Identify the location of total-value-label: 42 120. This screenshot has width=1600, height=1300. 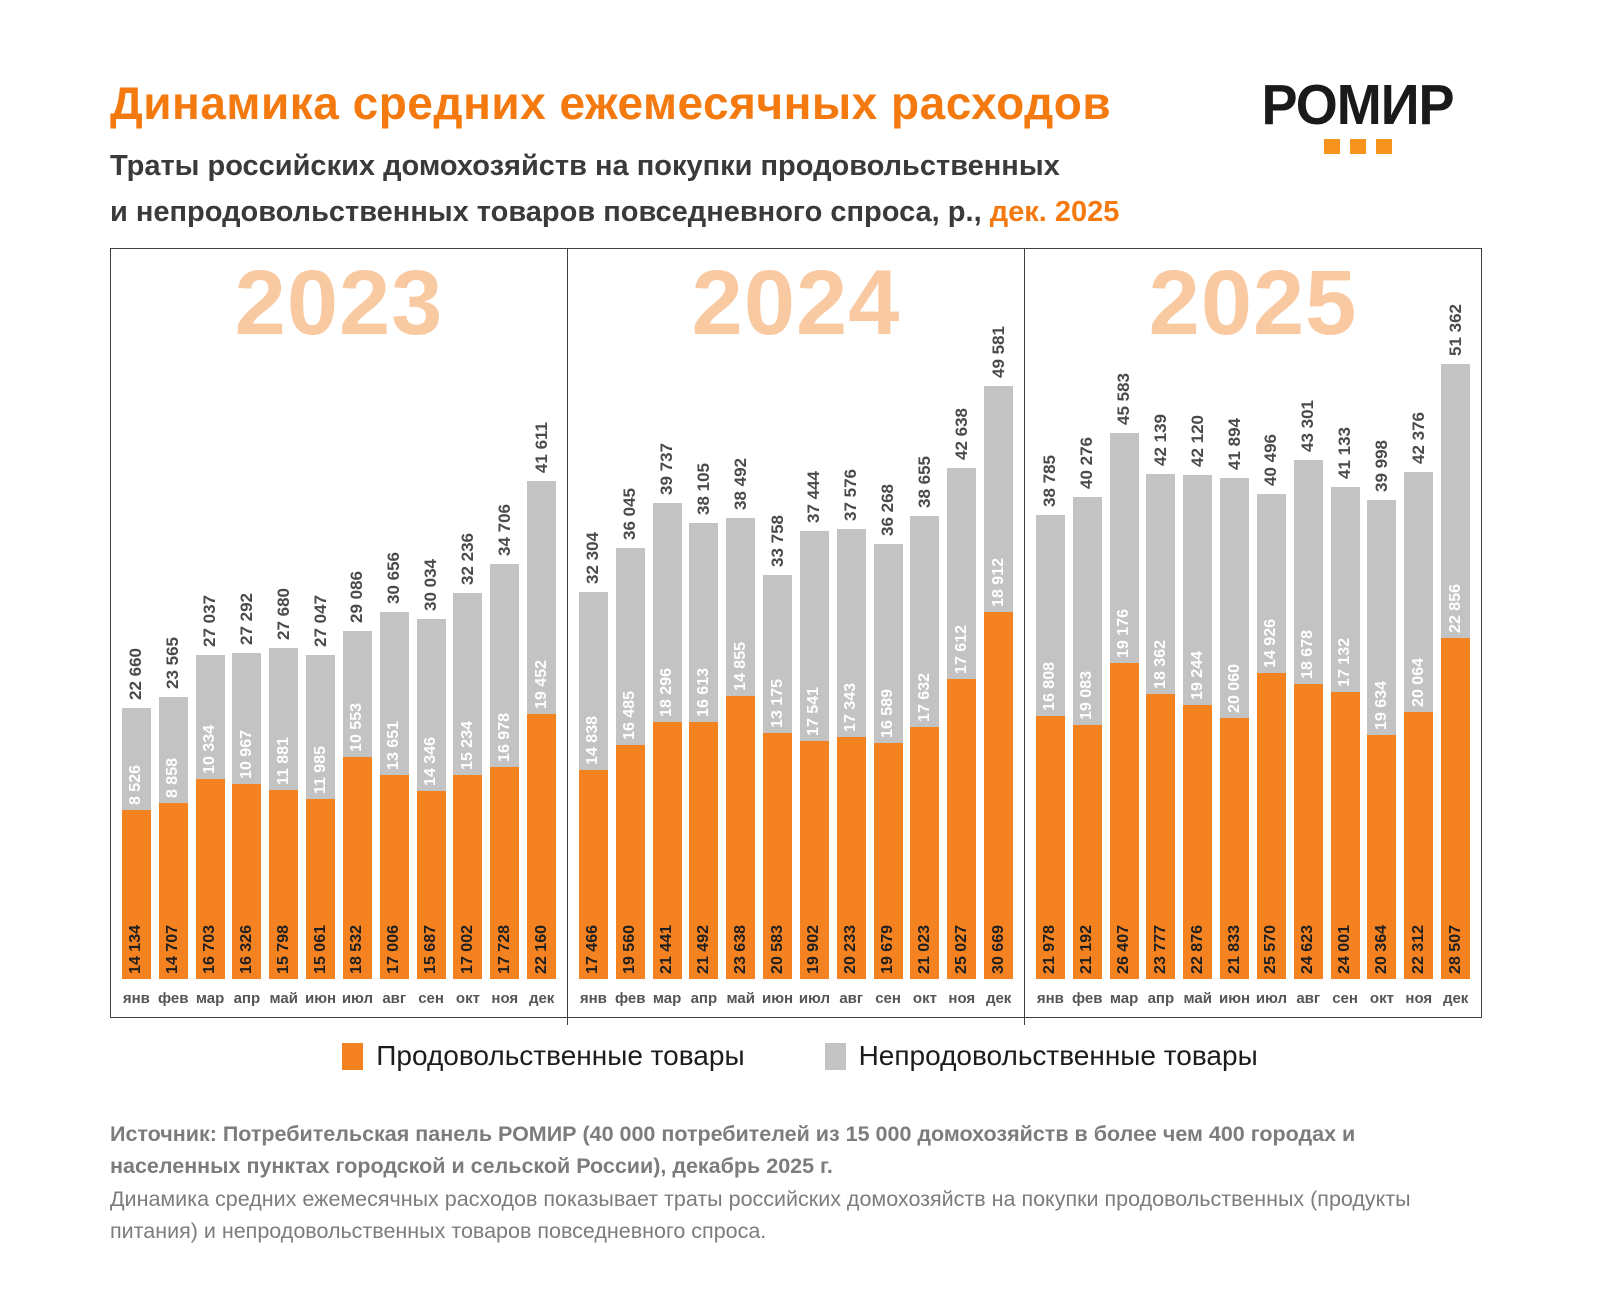
(1197, 441).